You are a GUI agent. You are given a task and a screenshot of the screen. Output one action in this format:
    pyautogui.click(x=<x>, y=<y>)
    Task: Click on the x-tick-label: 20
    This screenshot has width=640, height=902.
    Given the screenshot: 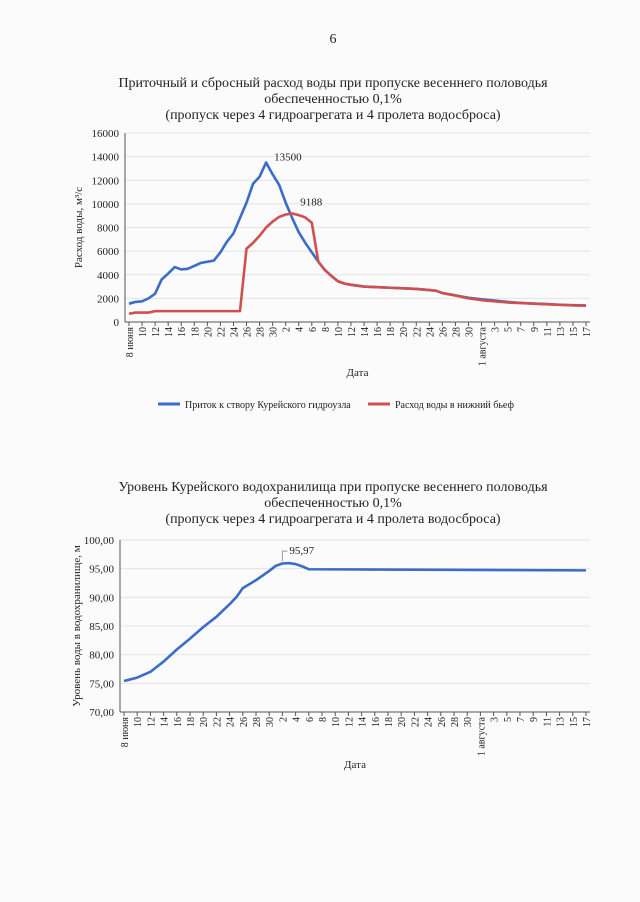 What is the action you would take?
    pyautogui.click(x=404, y=332)
    